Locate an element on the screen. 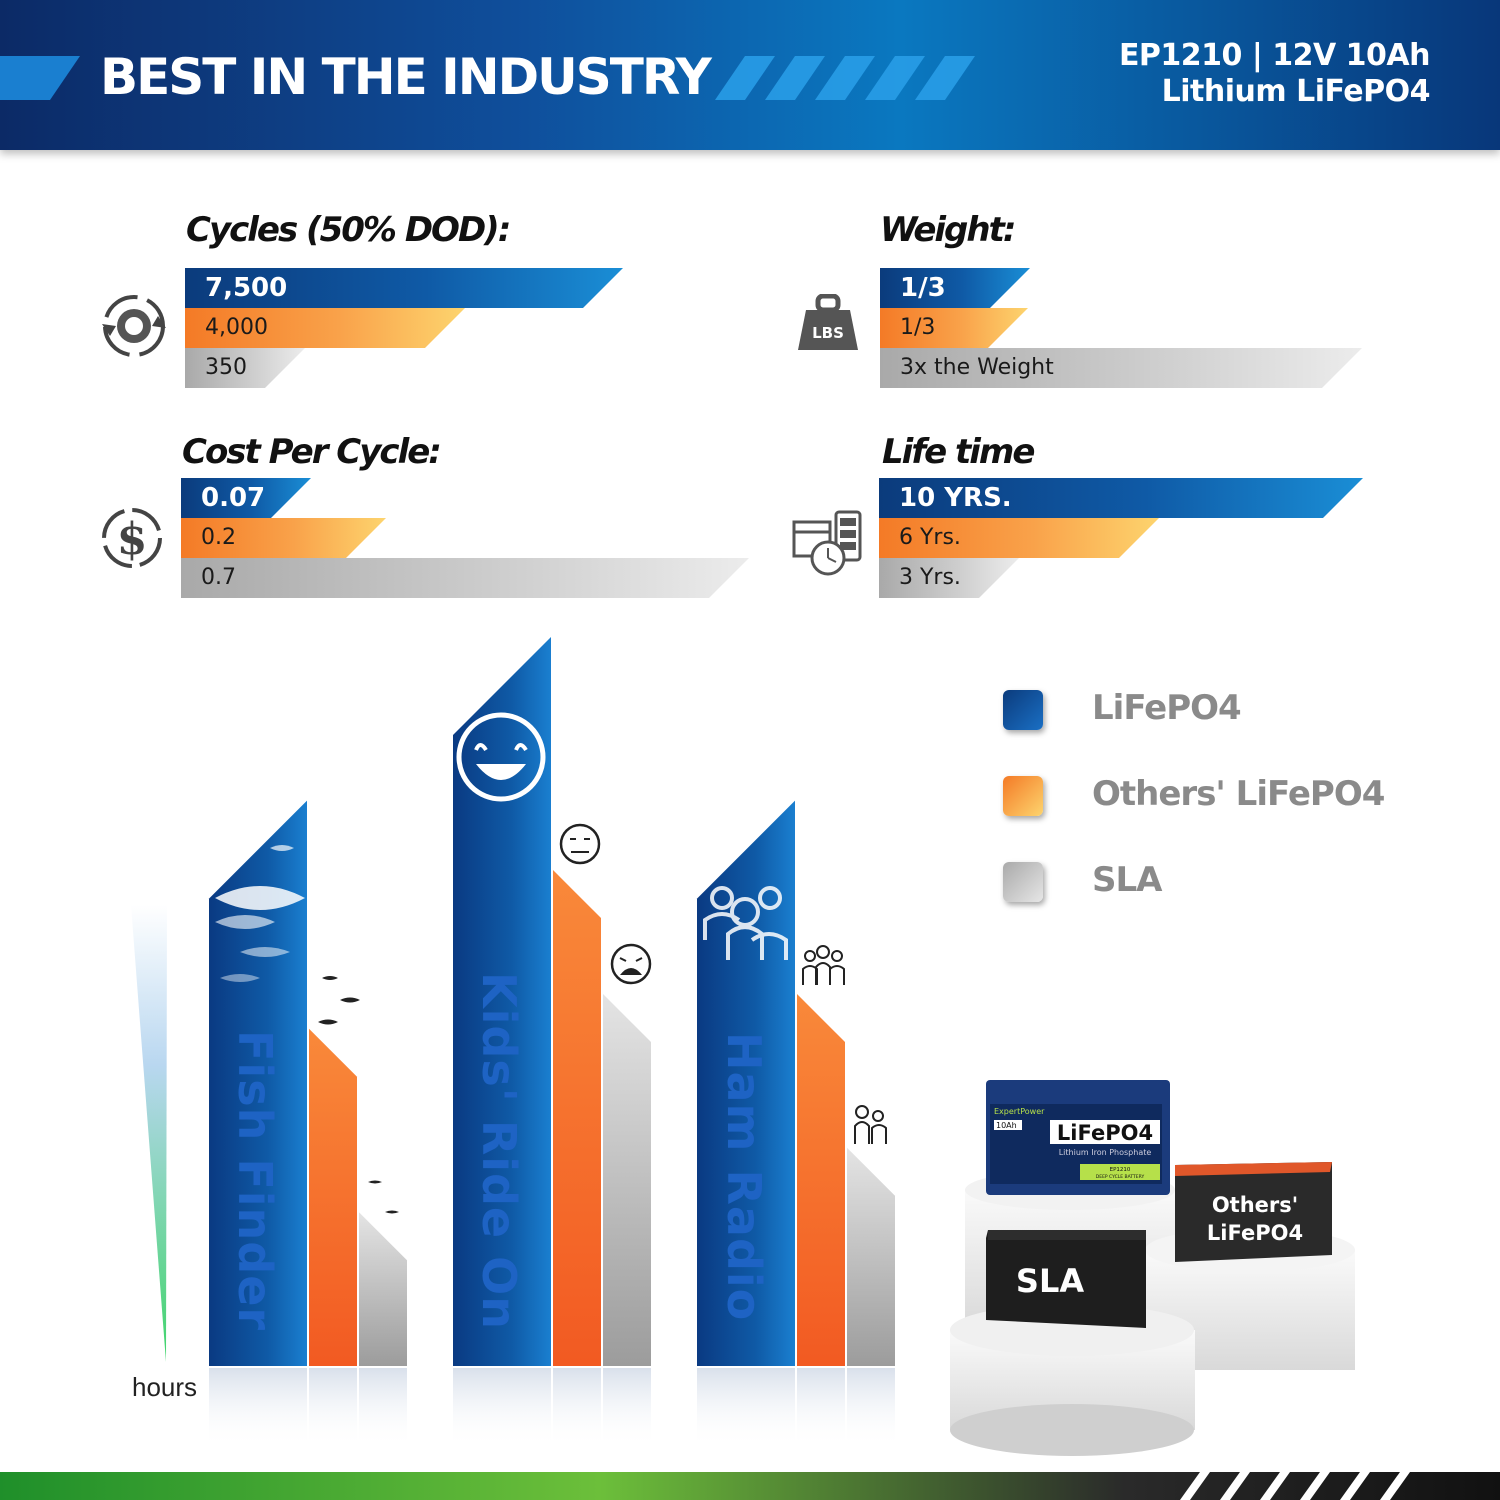  sla-battery-label: SLA is located at coordinates (1050, 1281).